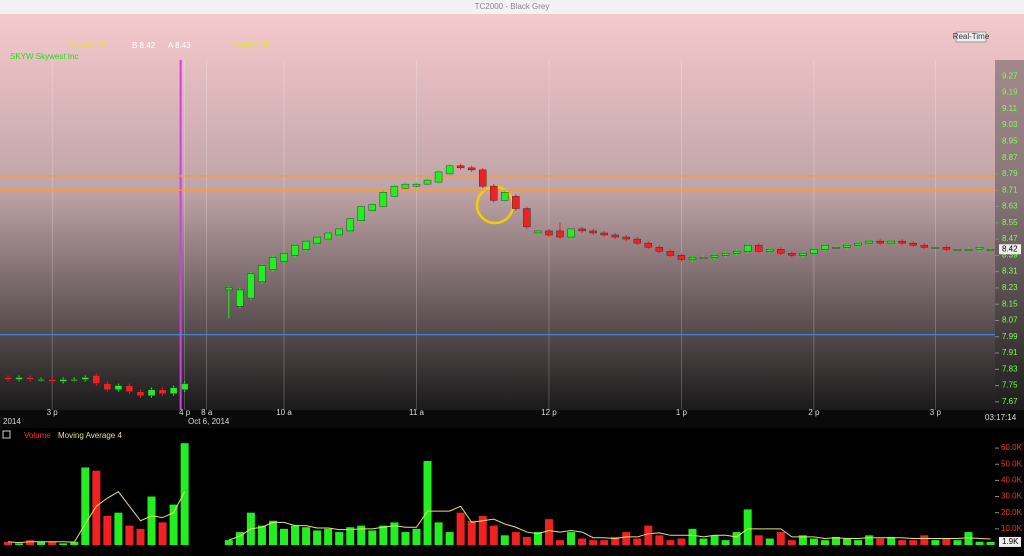 The height and width of the screenshot is (556, 1024). What do you see at coordinates (1010, 303) in the screenshot?
I see `y-tick-label: 8.15` at bounding box center [1010, 303].